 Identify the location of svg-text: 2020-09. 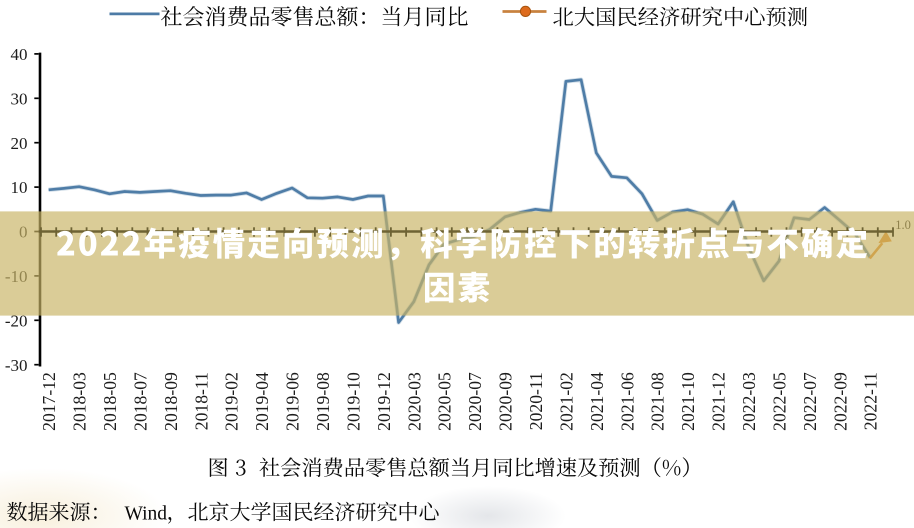
(506, 401).